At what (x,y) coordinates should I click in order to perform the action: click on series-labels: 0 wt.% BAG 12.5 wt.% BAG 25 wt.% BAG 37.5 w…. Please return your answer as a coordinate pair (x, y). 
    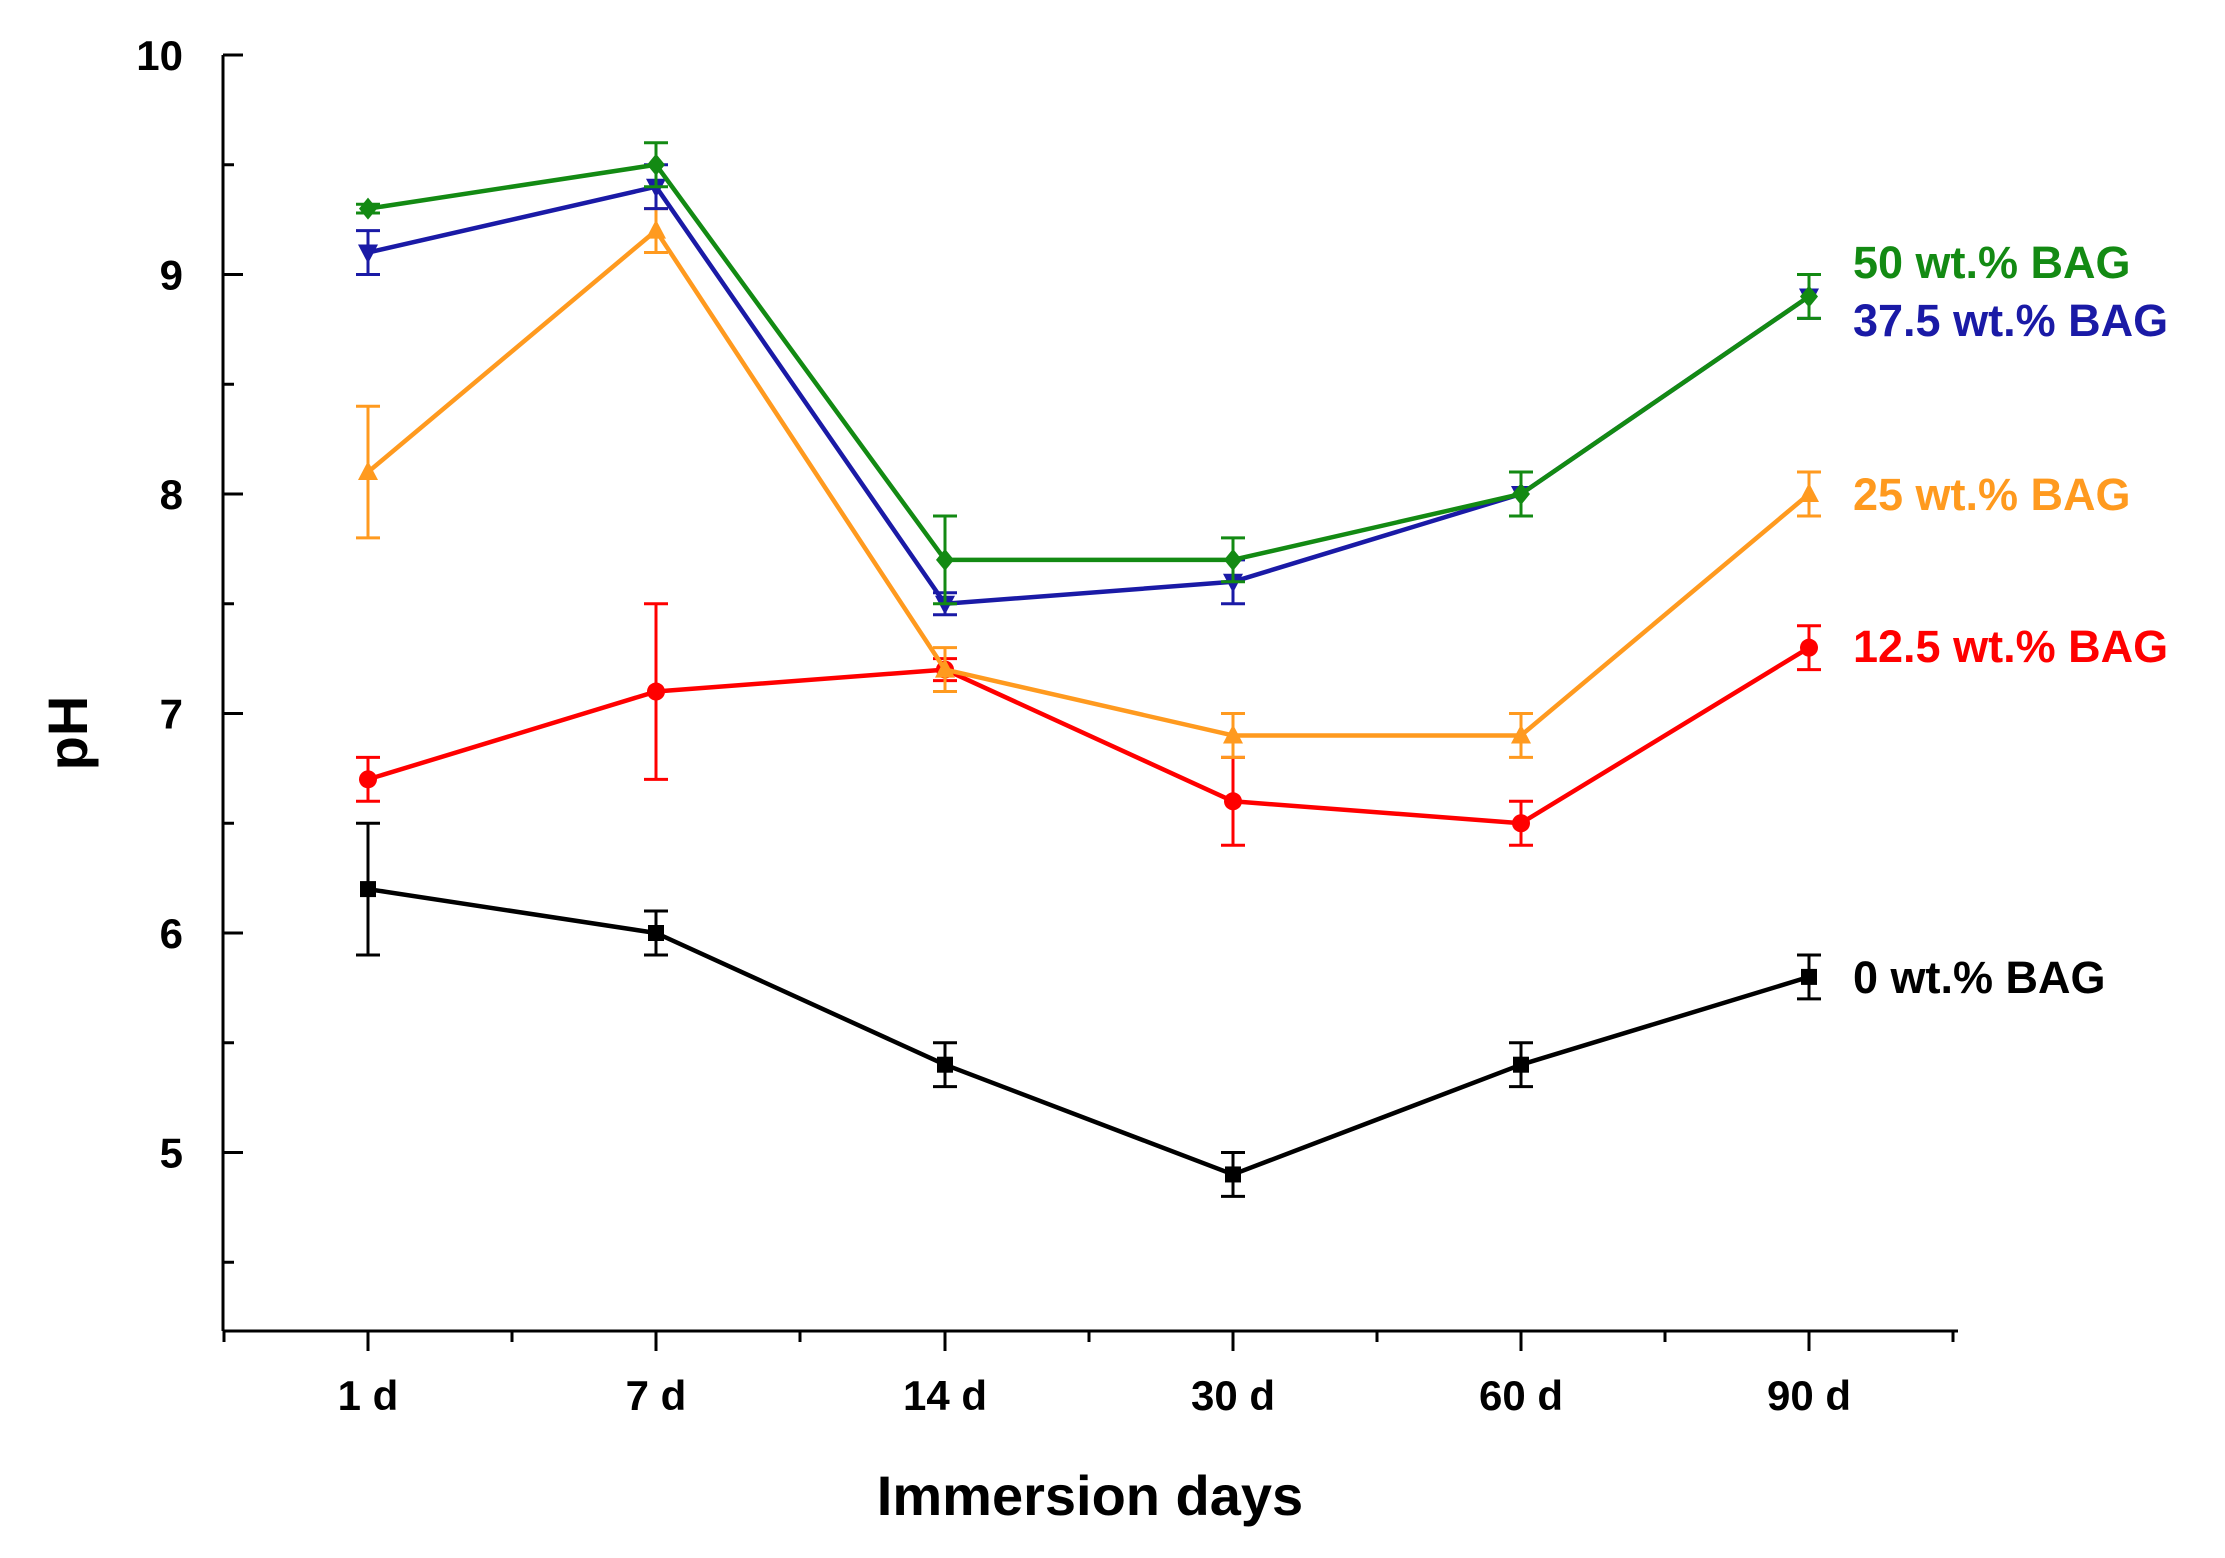
    Looking at the image, I should click on (2010, 620).